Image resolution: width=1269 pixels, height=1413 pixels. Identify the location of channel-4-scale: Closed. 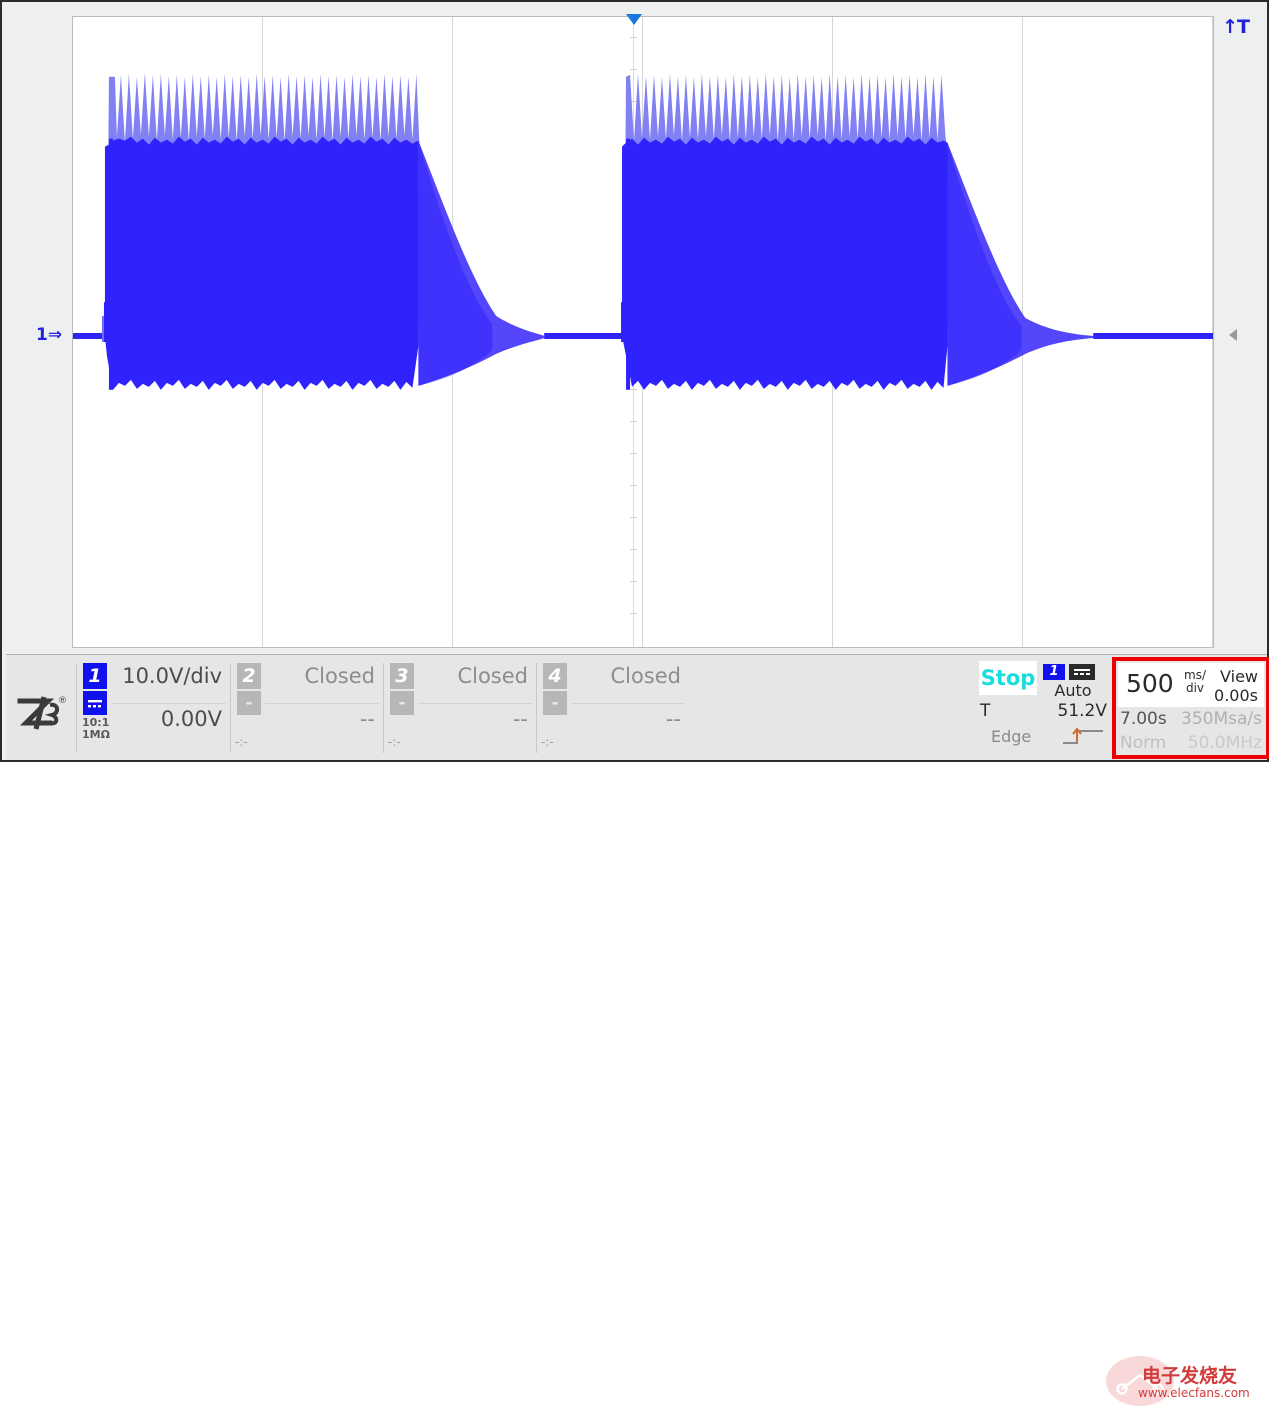
(645, 676).